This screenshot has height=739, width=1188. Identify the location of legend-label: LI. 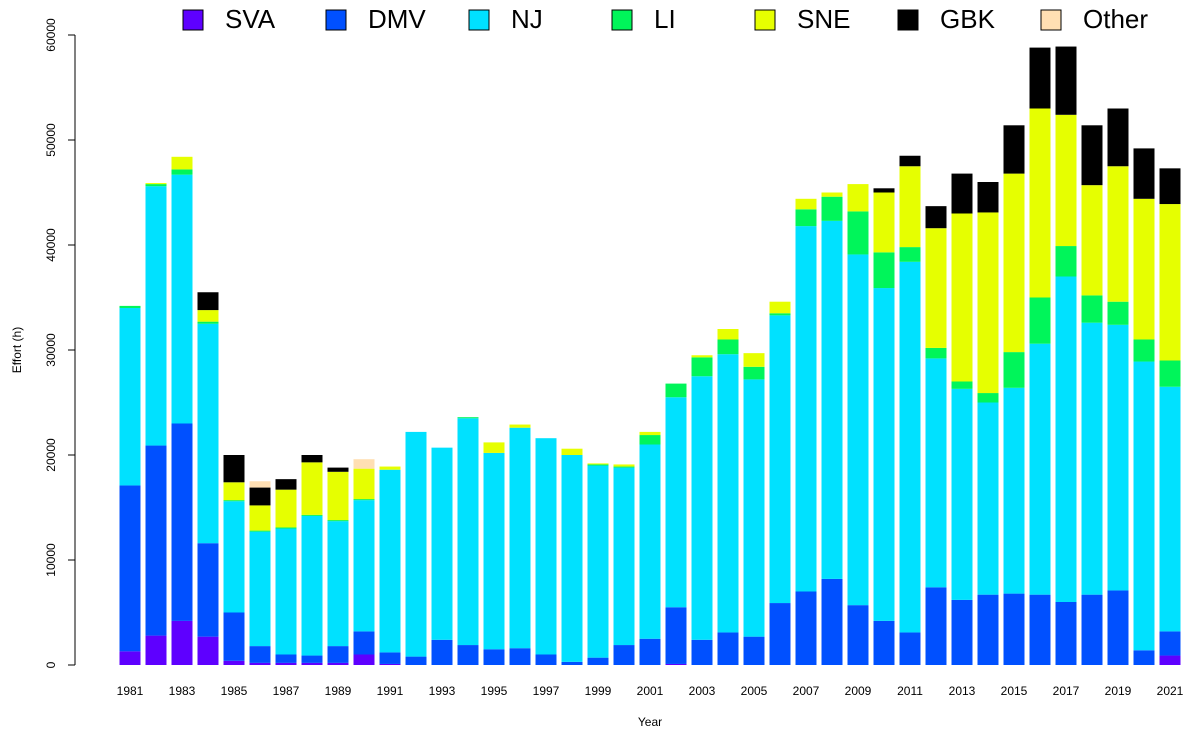
(665, 19).